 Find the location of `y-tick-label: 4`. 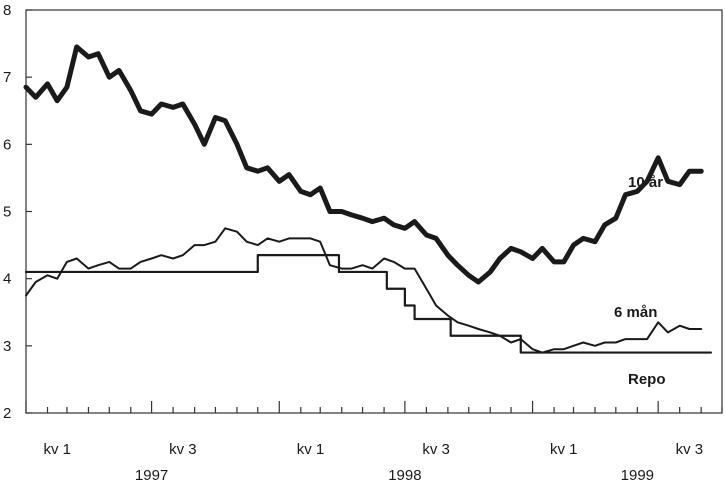

y-tick-label: 4 is located at coordinates (7, 279).